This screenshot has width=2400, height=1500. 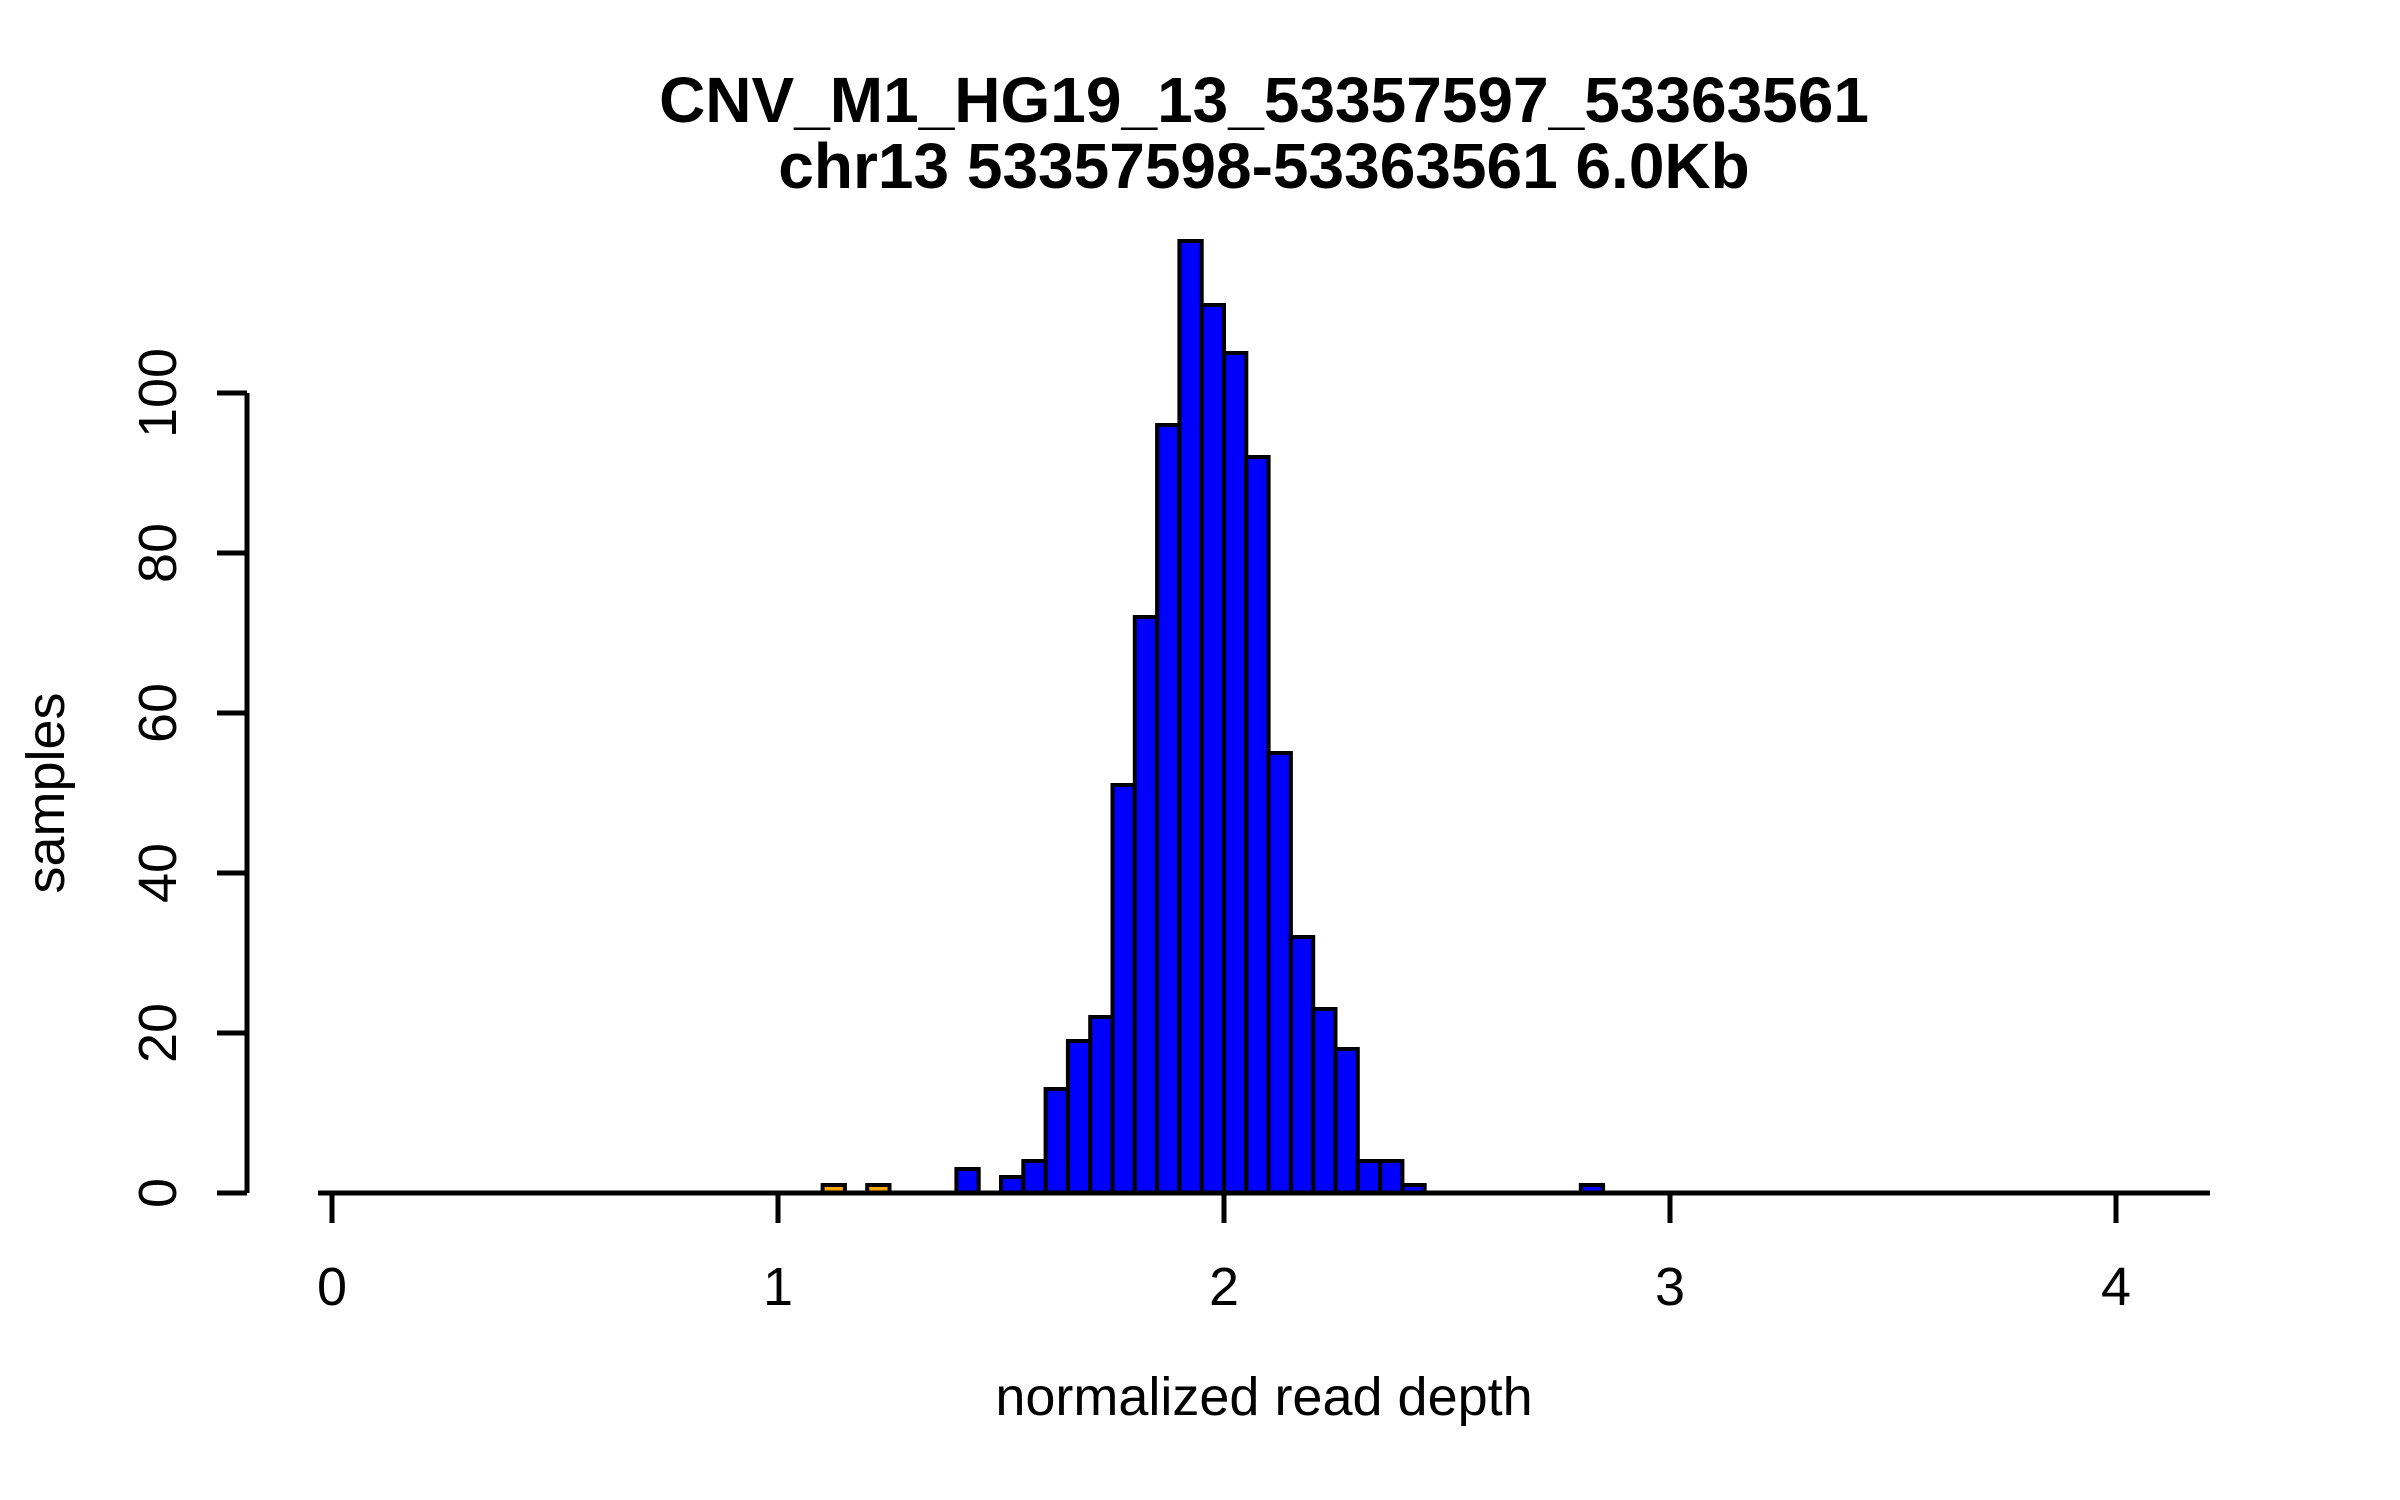 What do you see at coordinates (158, 713) in the screenshot?
I see `y-tick-label: 60` at bounding box center [158, 713].